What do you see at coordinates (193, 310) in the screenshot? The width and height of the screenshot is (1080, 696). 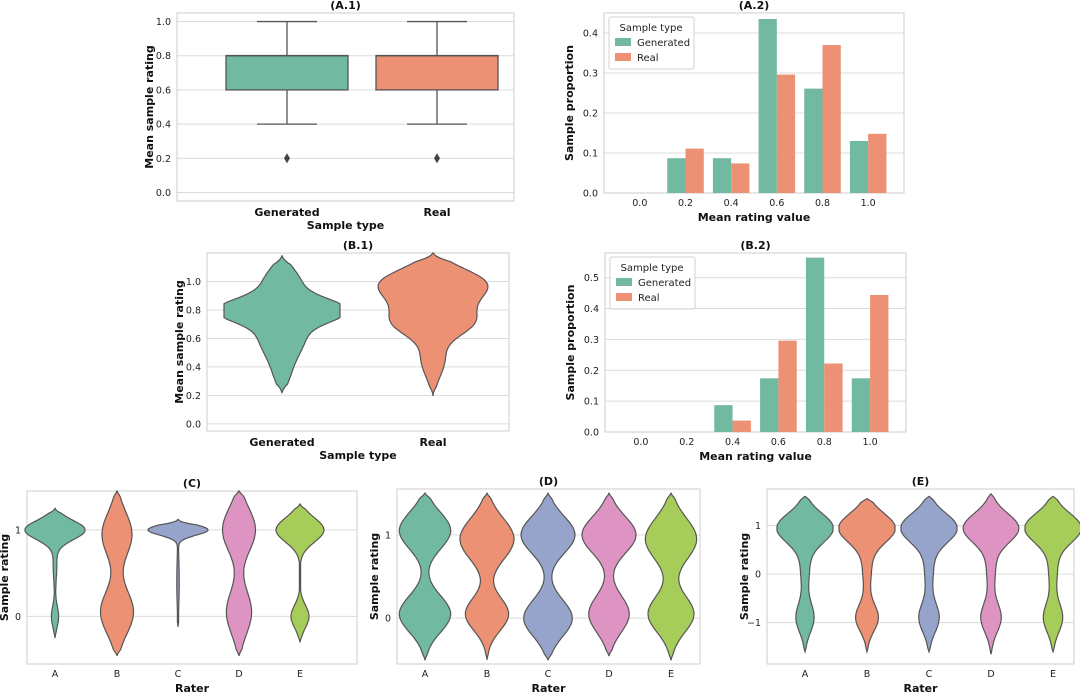 I see `y-tick-label: 0.8` at bounding box center [193, 310].